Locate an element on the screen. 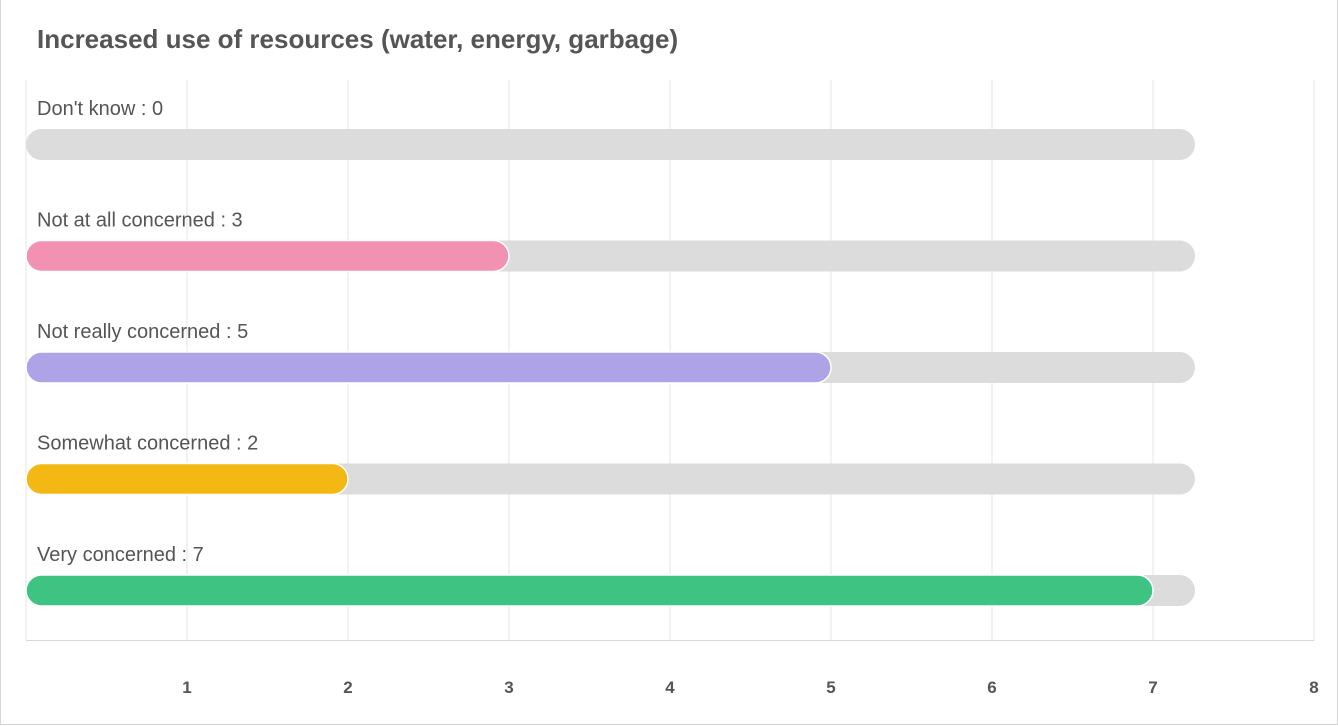 The image size is (1338, 726). bar-label-not-really-concerned: Not really concerned : 5 is located at coordinates (142, 332).